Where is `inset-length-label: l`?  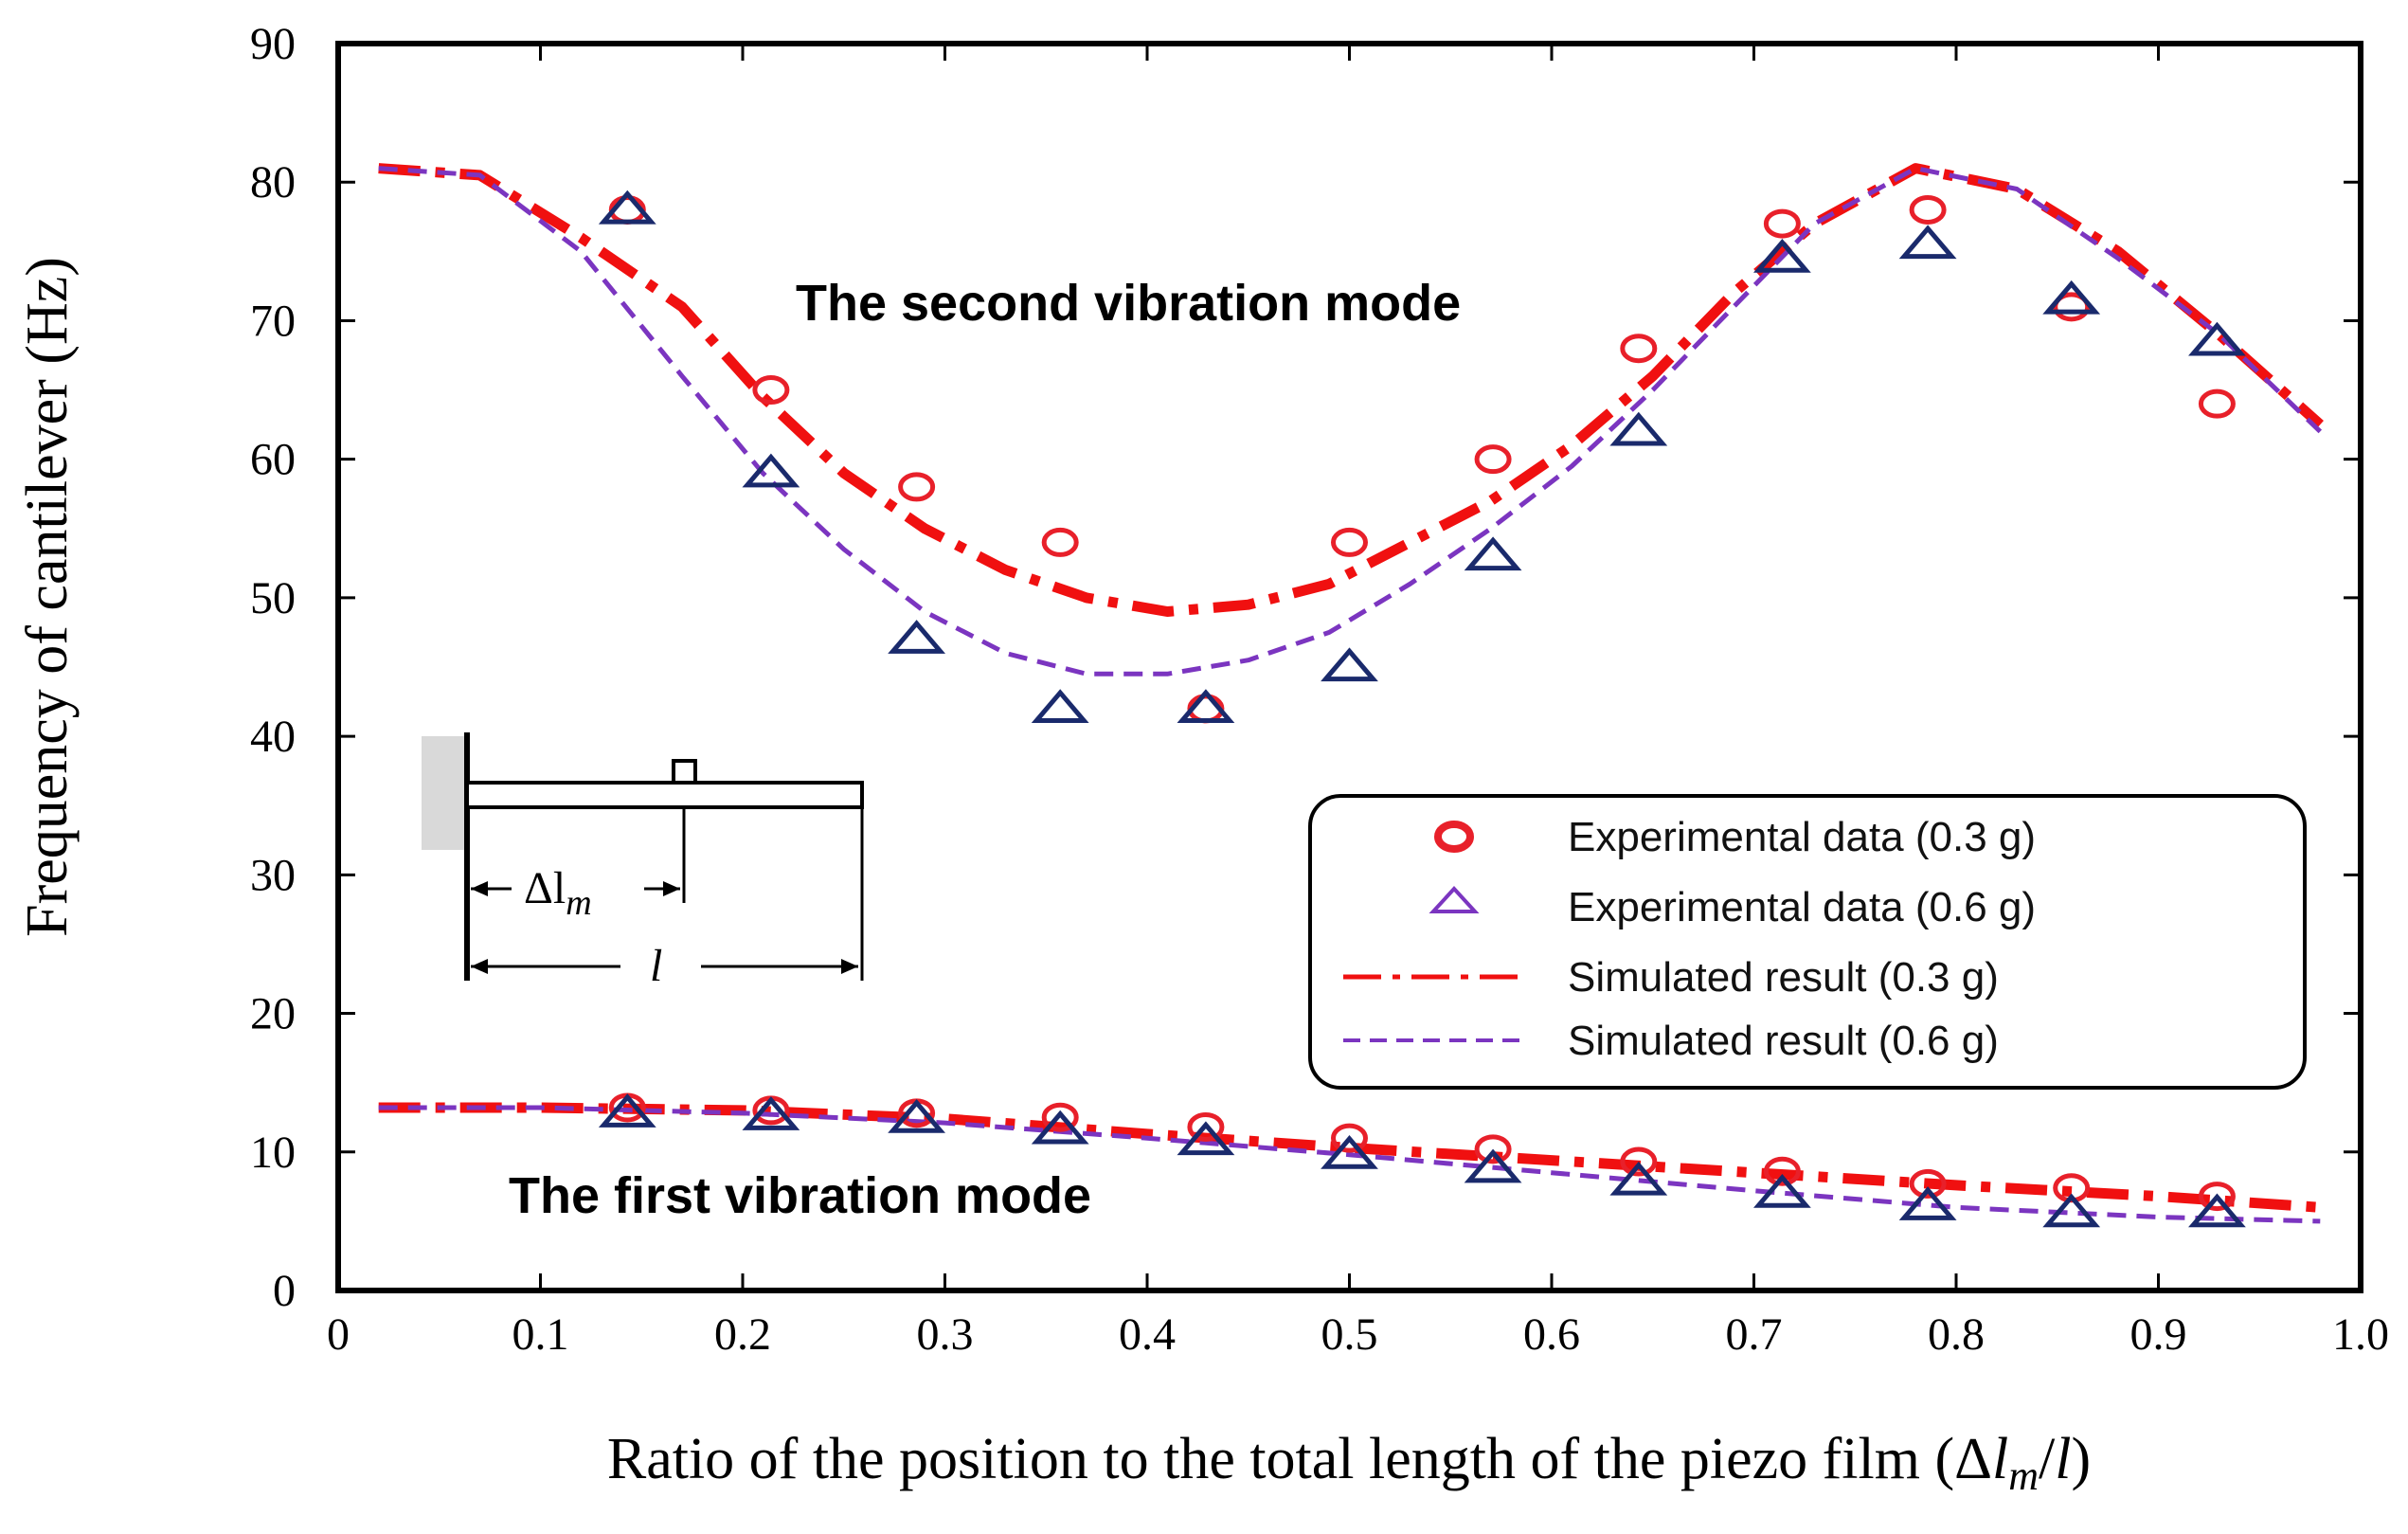 inset-length-label: l is located at coordinates (656, 966).